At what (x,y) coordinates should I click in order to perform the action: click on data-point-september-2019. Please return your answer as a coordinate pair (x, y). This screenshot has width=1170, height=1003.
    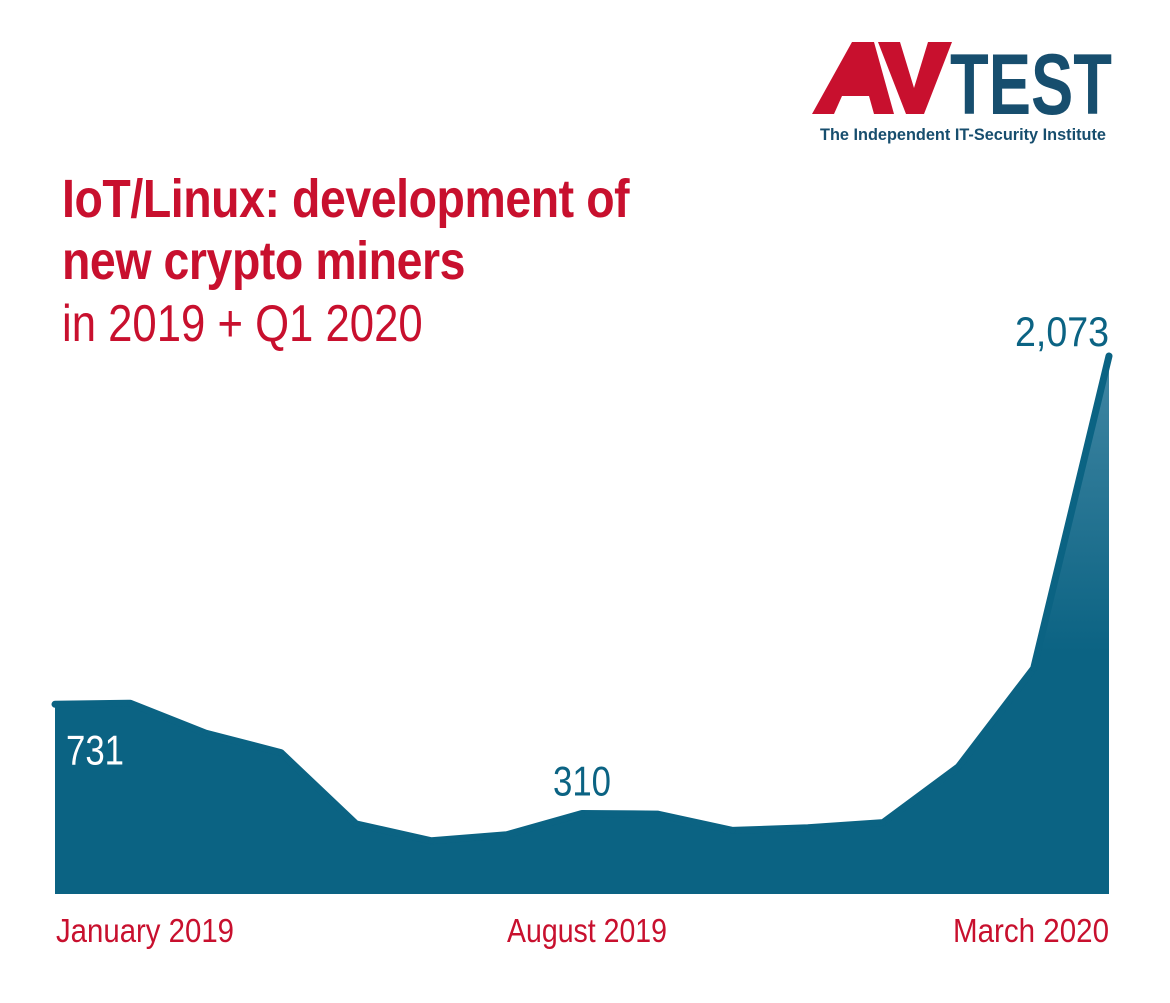
    Looking at the image, I should click on (657, 814).